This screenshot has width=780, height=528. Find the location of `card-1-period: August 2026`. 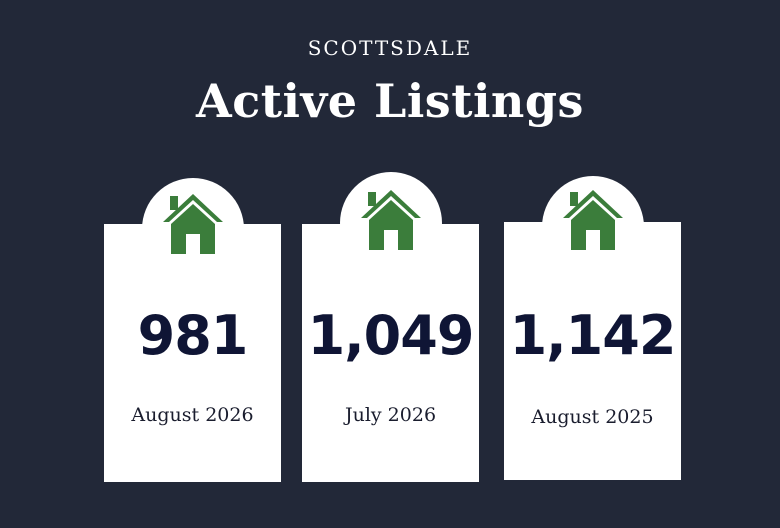

card-1-period: August 2026 is located at coordinates (192, 415).